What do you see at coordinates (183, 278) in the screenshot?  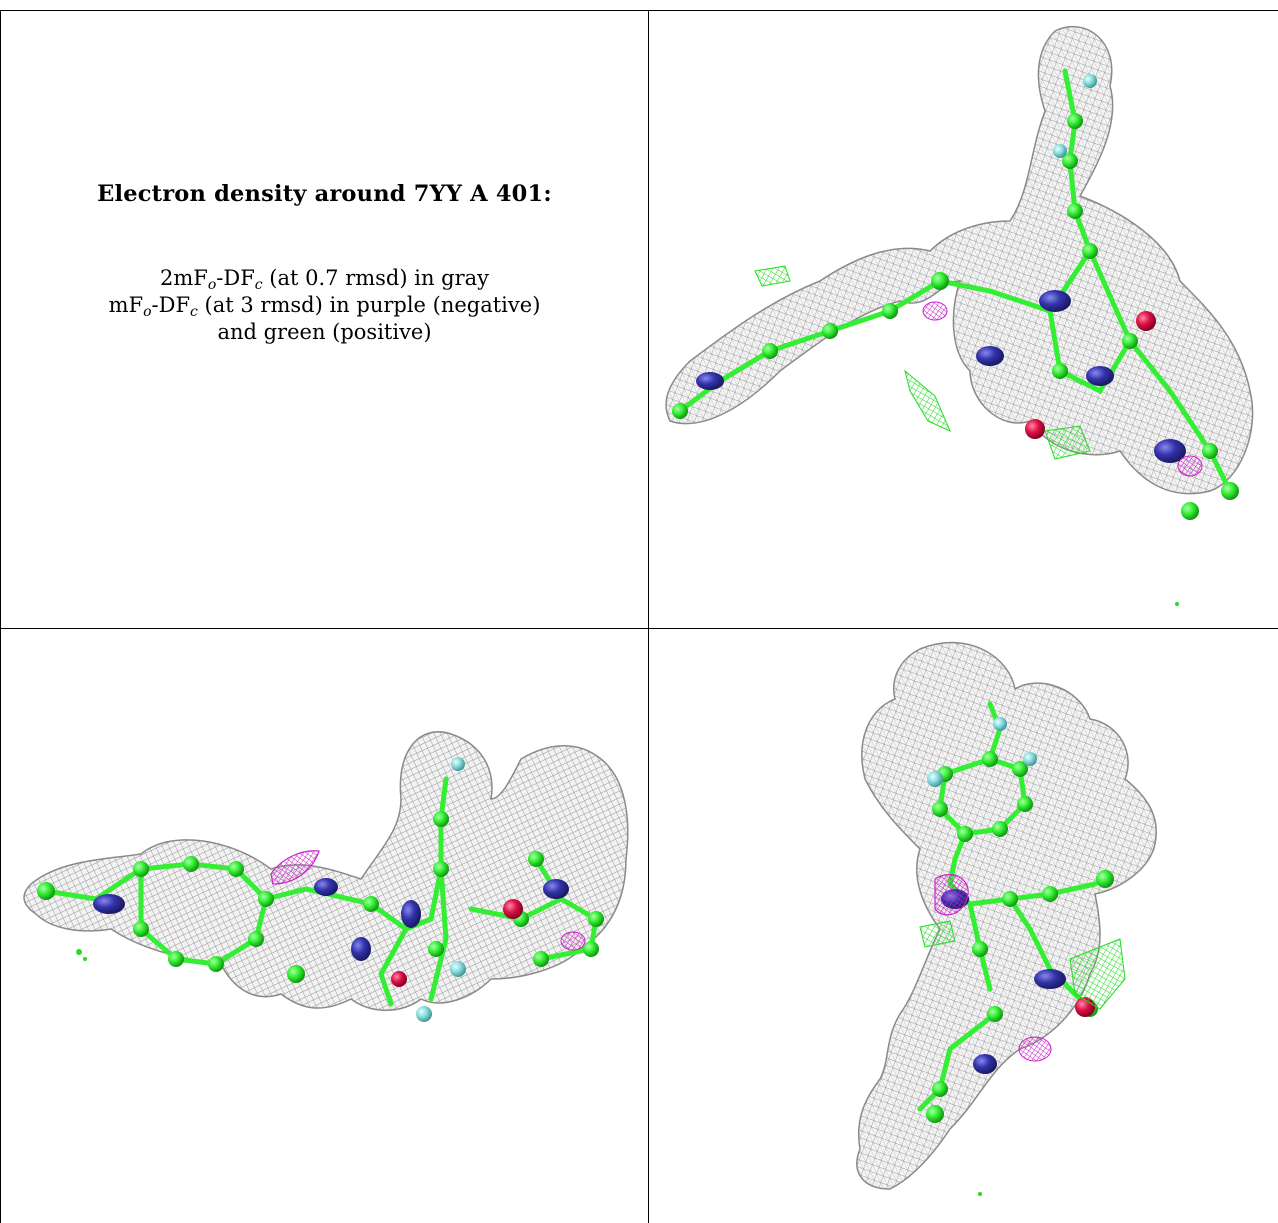 I see `legend-term: 2mF` at bounding box center [183, 278].